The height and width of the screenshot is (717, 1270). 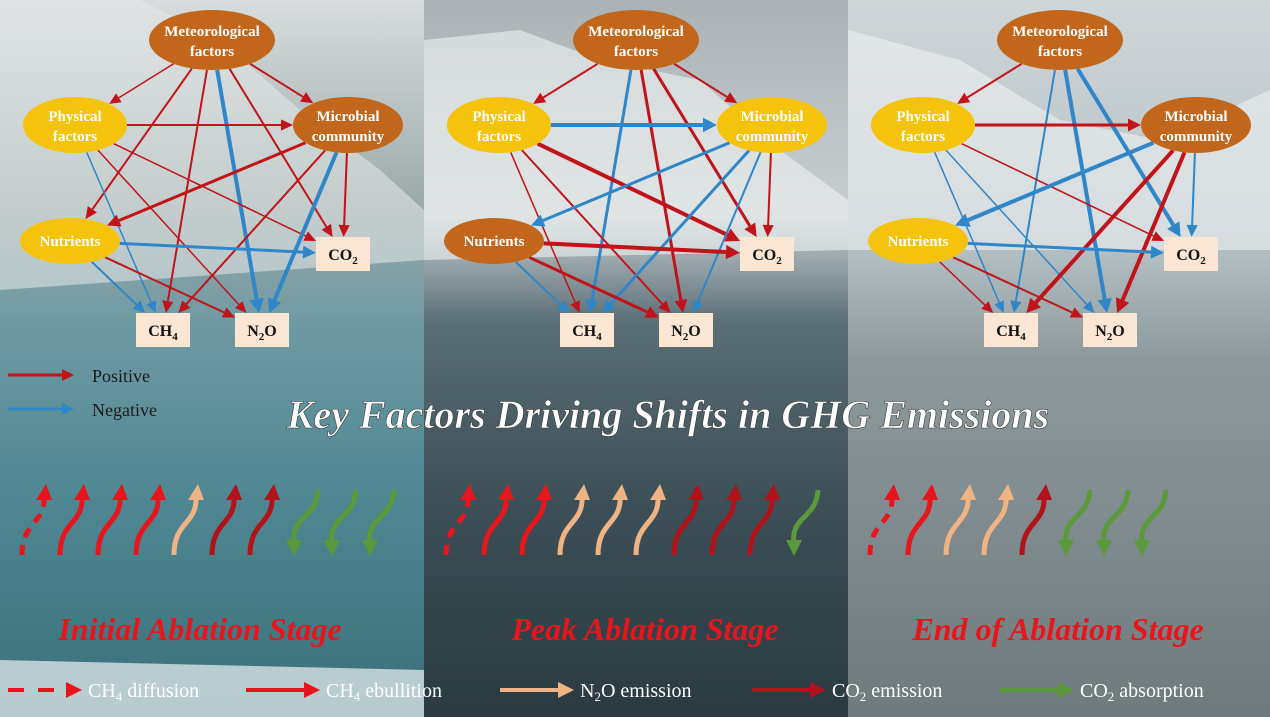 I want to click on legend-label-n2o_emission: N2O emission, so click(x=636, y=692).